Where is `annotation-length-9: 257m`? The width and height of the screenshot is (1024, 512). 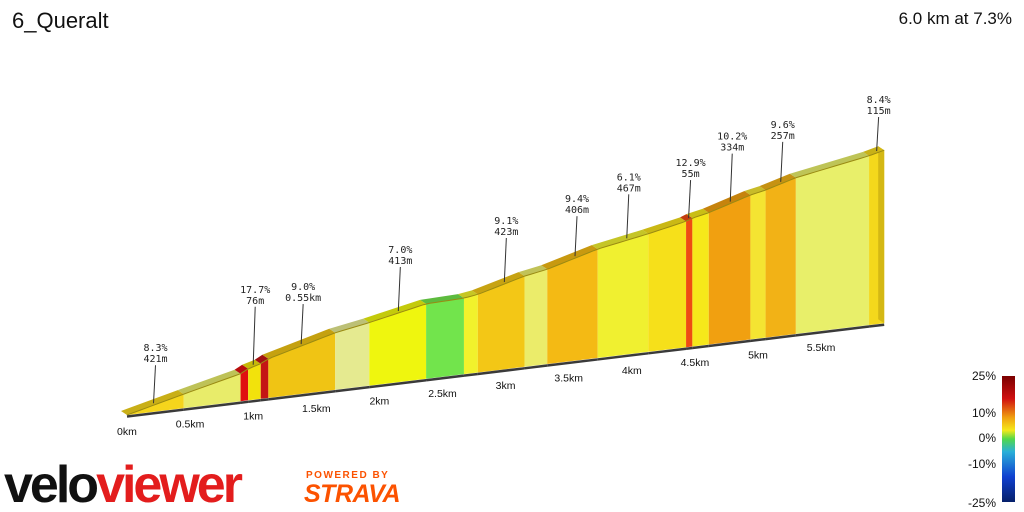
annotation-length-9: 257m is located at coordinates (783, 136).